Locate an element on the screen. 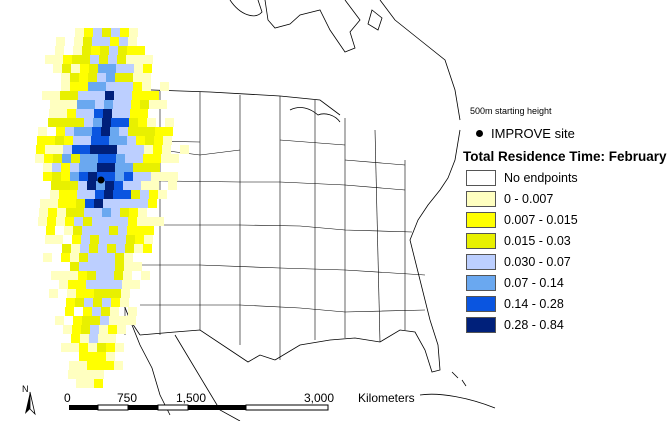 This screenshot has height=421, width=668. improve-site-marker is located at coordinates (101, 180).